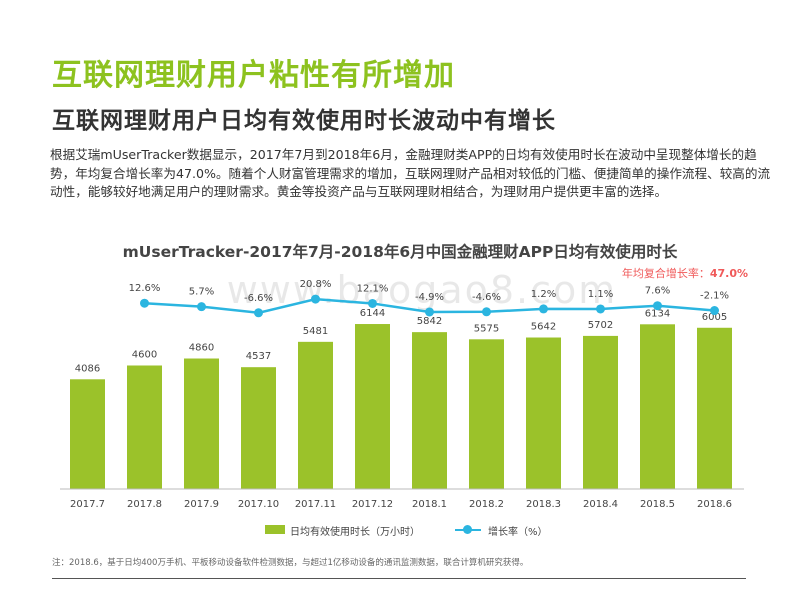 The image size is (800, 600). What do you see at coordinates (399, 578) in the screenshot?
I see `footer-divider` at bounding box center [399, 578].